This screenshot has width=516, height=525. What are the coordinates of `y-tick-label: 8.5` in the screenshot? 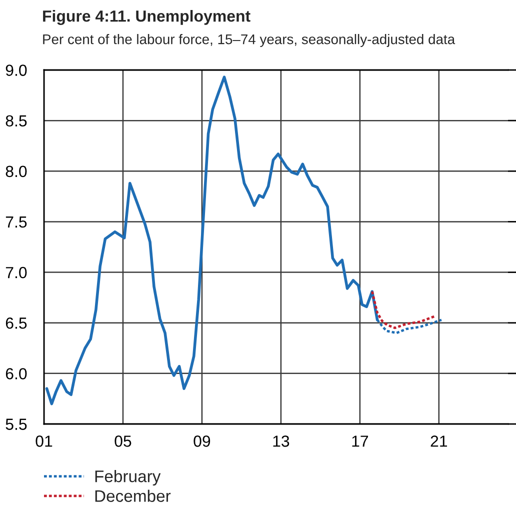 It's located at (16, 121).